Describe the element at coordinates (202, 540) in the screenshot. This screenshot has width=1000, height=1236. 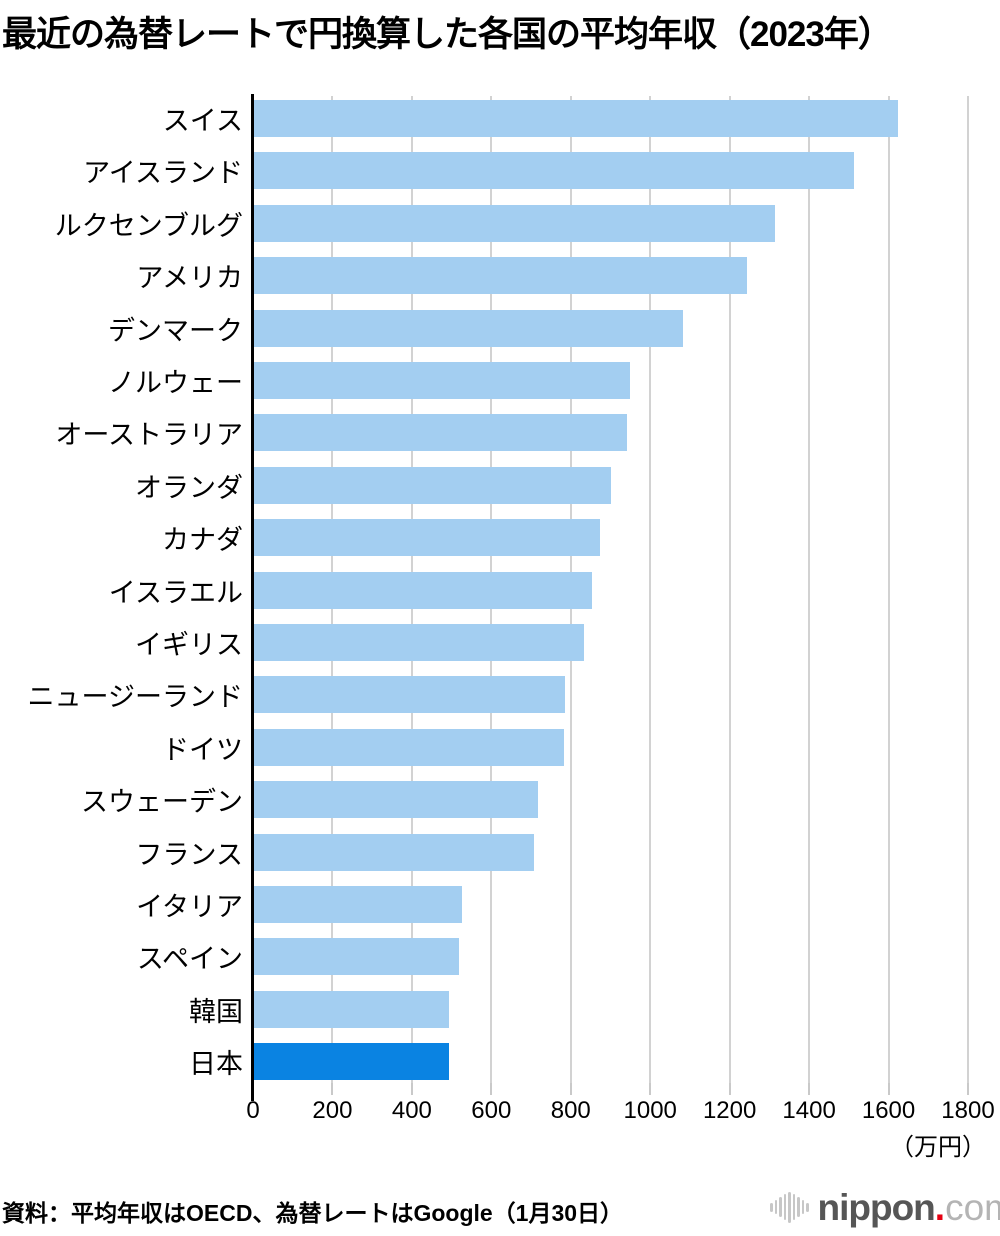
I see `bar-label: カナダ` at that location.